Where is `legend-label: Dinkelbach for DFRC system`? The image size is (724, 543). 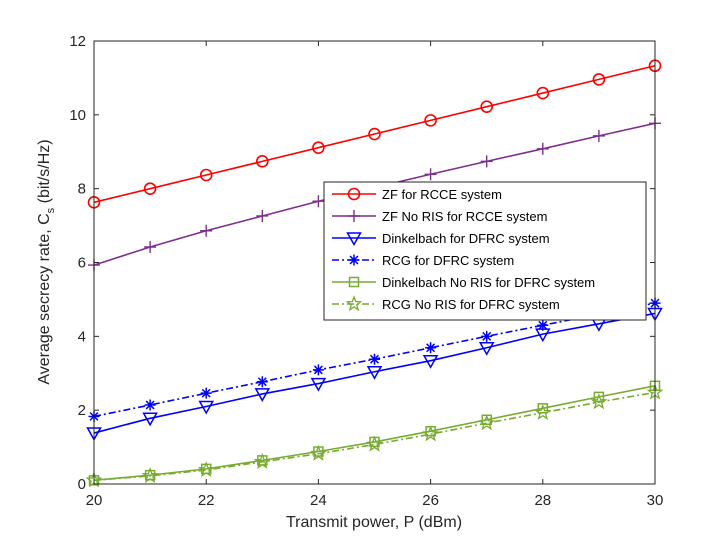
legend-label: Dinkelbach for DFRC system is located at coordinates (466, 238).